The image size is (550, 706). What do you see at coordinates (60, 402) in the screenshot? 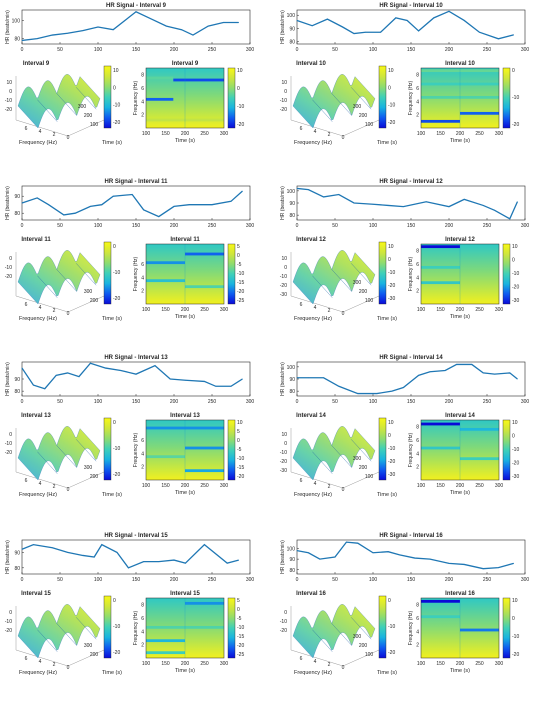
I see `x-tick-label: 50` at bounding box center [60, 402].